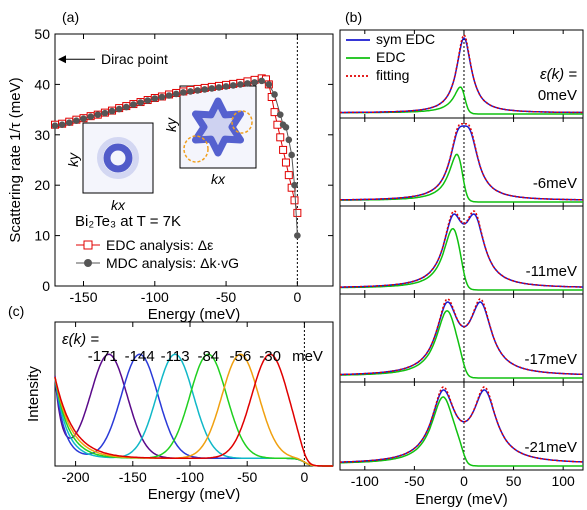 The height and width of the screenshot is (510, 587). I want to click on x-axis-label-c: Energy (meV), so click(194, 494).